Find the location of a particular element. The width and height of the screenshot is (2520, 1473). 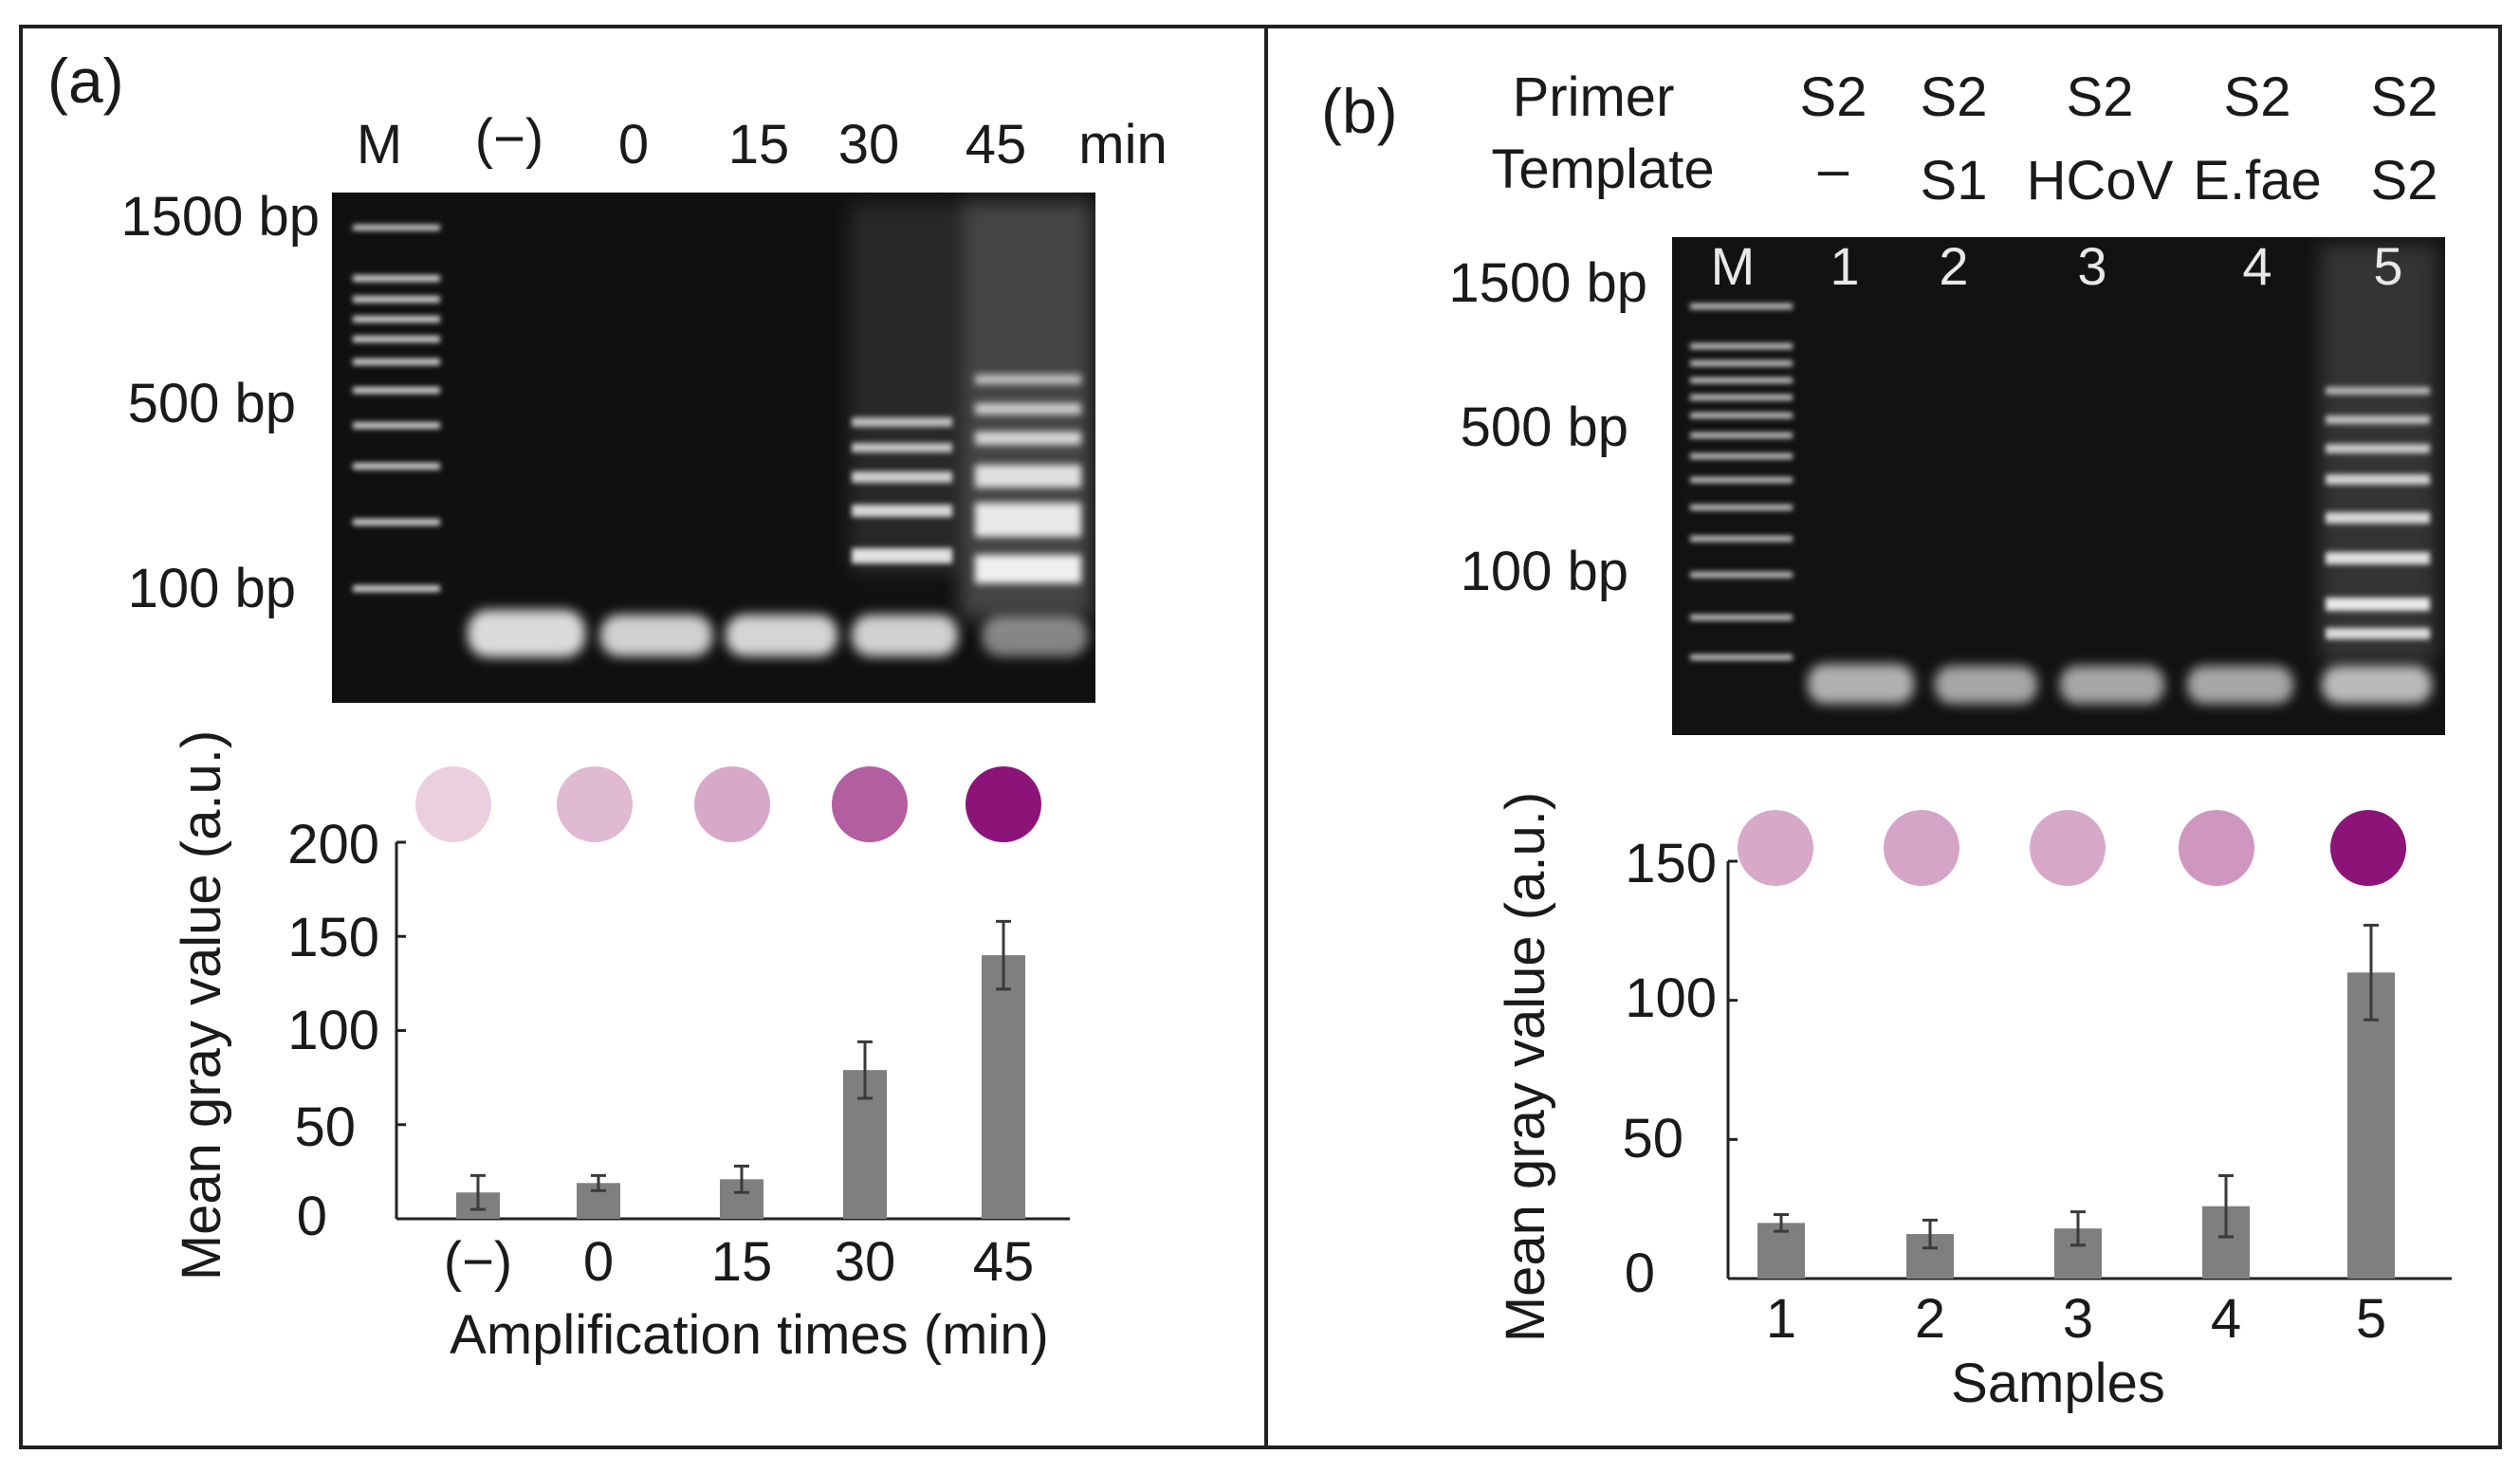

gel-a-lane-label: 0 is located at coordinates (633, 144).